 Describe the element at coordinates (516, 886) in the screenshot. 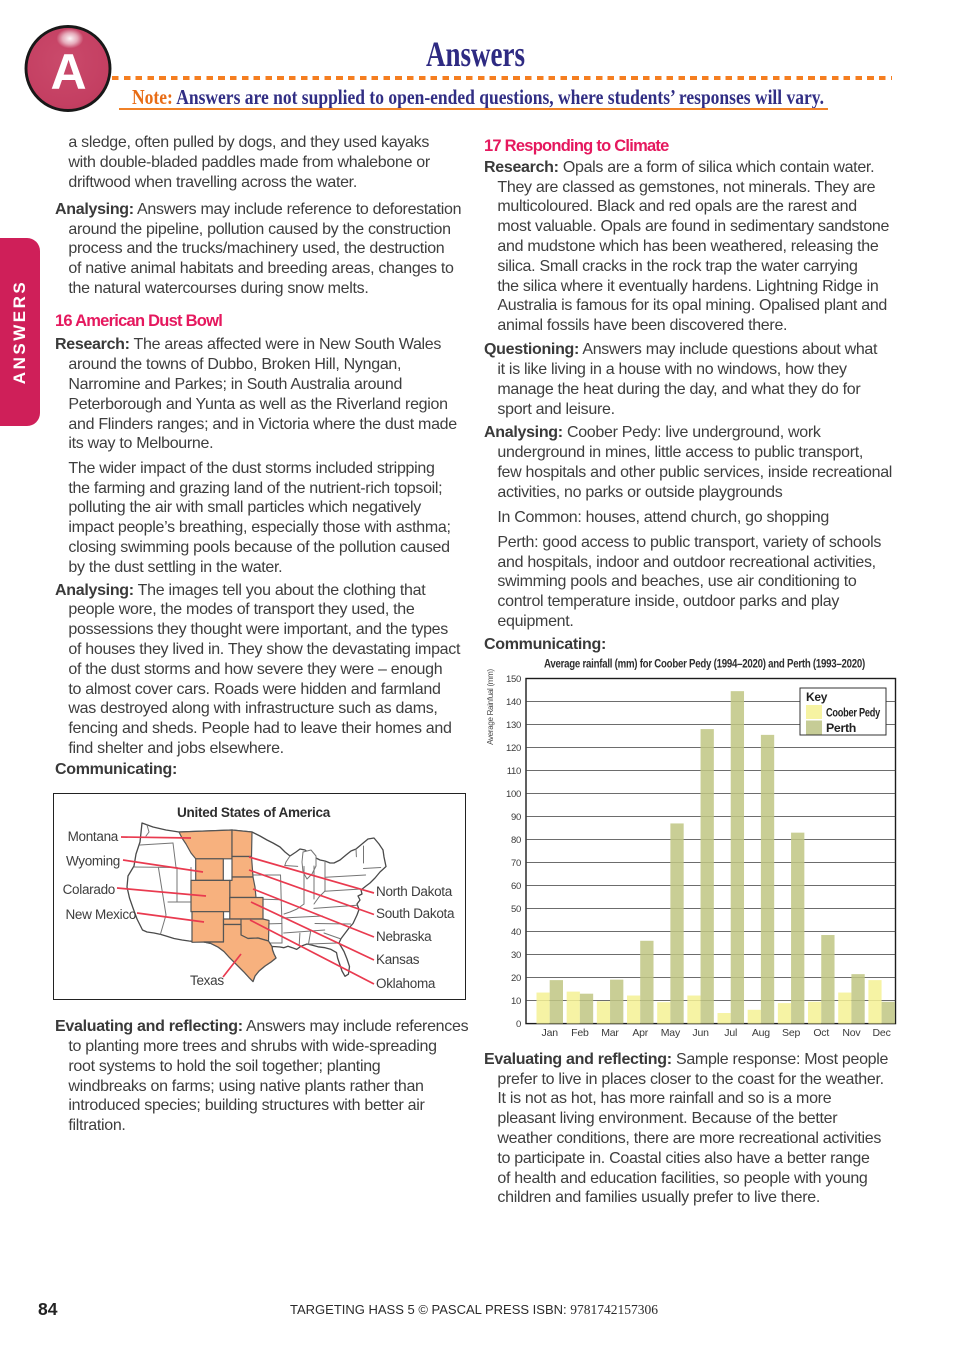

I see `svg-text: 60` at that location.